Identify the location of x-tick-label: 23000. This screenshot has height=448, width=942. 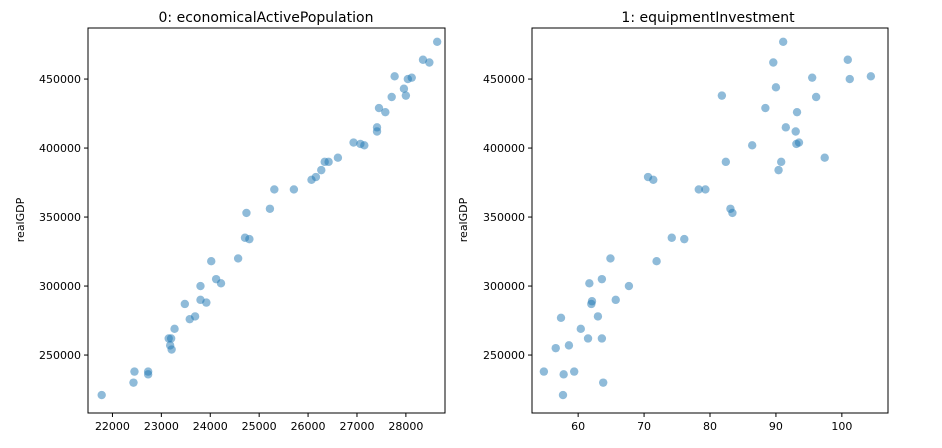
(161, 426).